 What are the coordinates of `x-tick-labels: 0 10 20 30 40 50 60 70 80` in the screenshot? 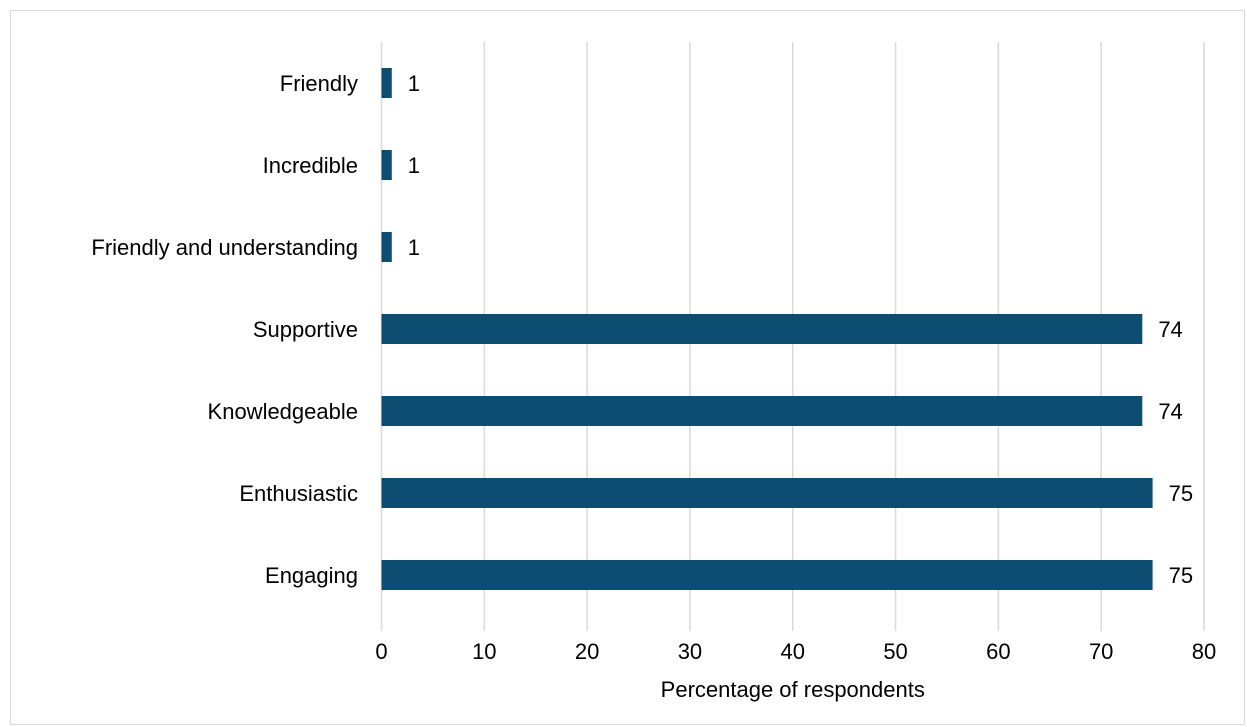 It's located at (795, 651).